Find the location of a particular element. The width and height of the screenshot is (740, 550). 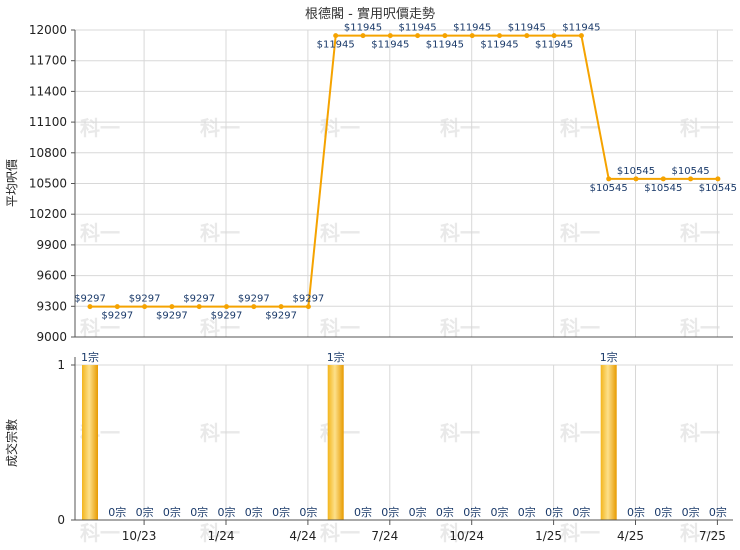

x-tick-label: 10/24 is located at coordinates (466, 536).